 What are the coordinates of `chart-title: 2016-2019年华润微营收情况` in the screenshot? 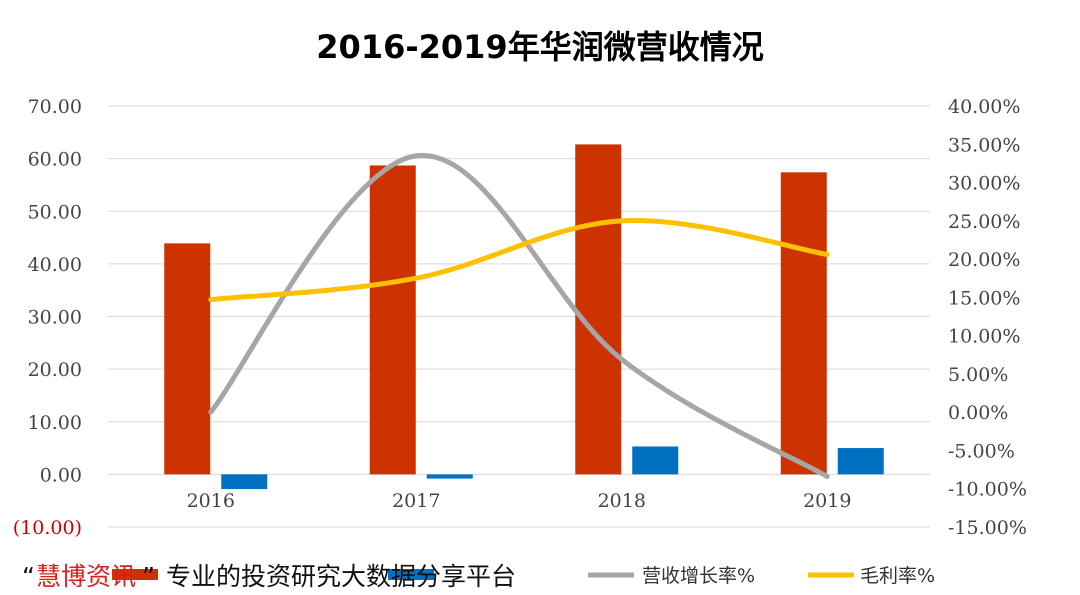 It's located at (539, 47).